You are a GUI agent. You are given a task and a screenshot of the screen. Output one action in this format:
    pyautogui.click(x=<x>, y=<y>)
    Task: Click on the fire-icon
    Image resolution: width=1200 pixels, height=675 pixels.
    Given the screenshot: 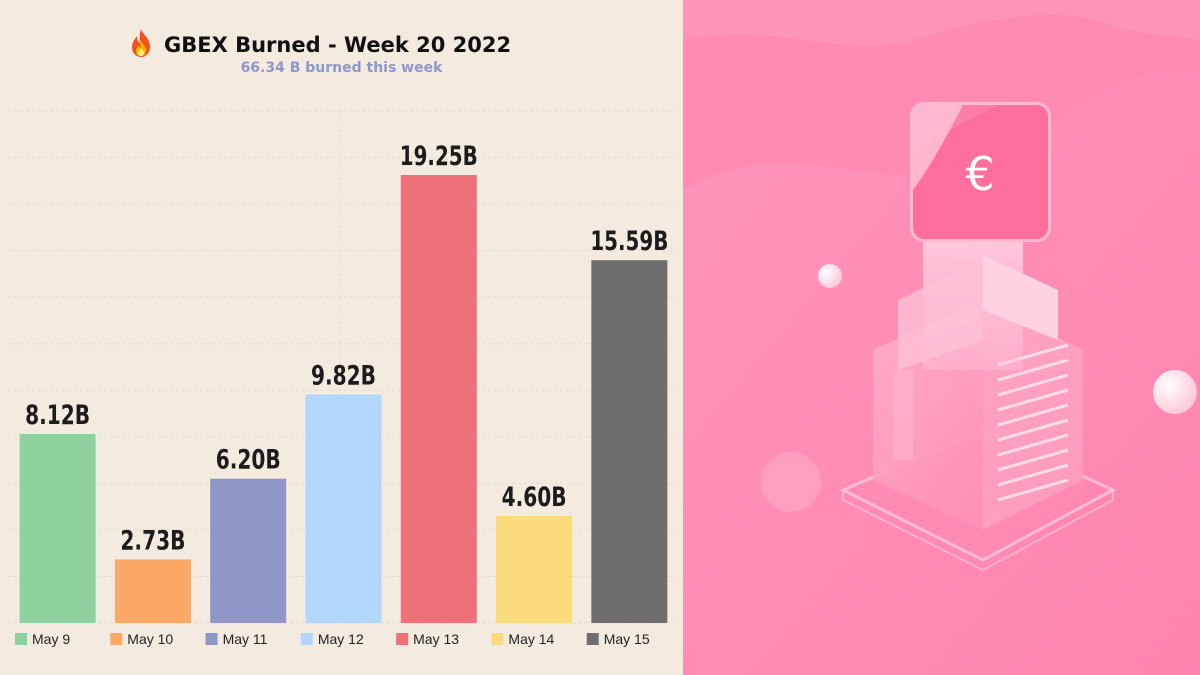 What is the action you would take?
    pyautogui.click(x=141, y=43)
    